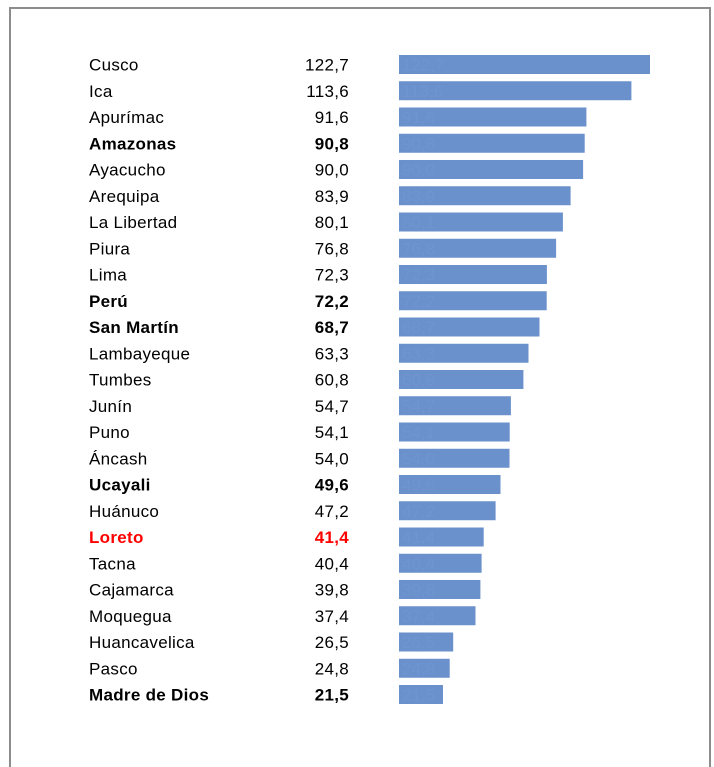 This screenshot has width=714, height=767. Describe the element at coordinates (418, 590) in the screenshot. I see `bar-data-label: 39,8` at that location.